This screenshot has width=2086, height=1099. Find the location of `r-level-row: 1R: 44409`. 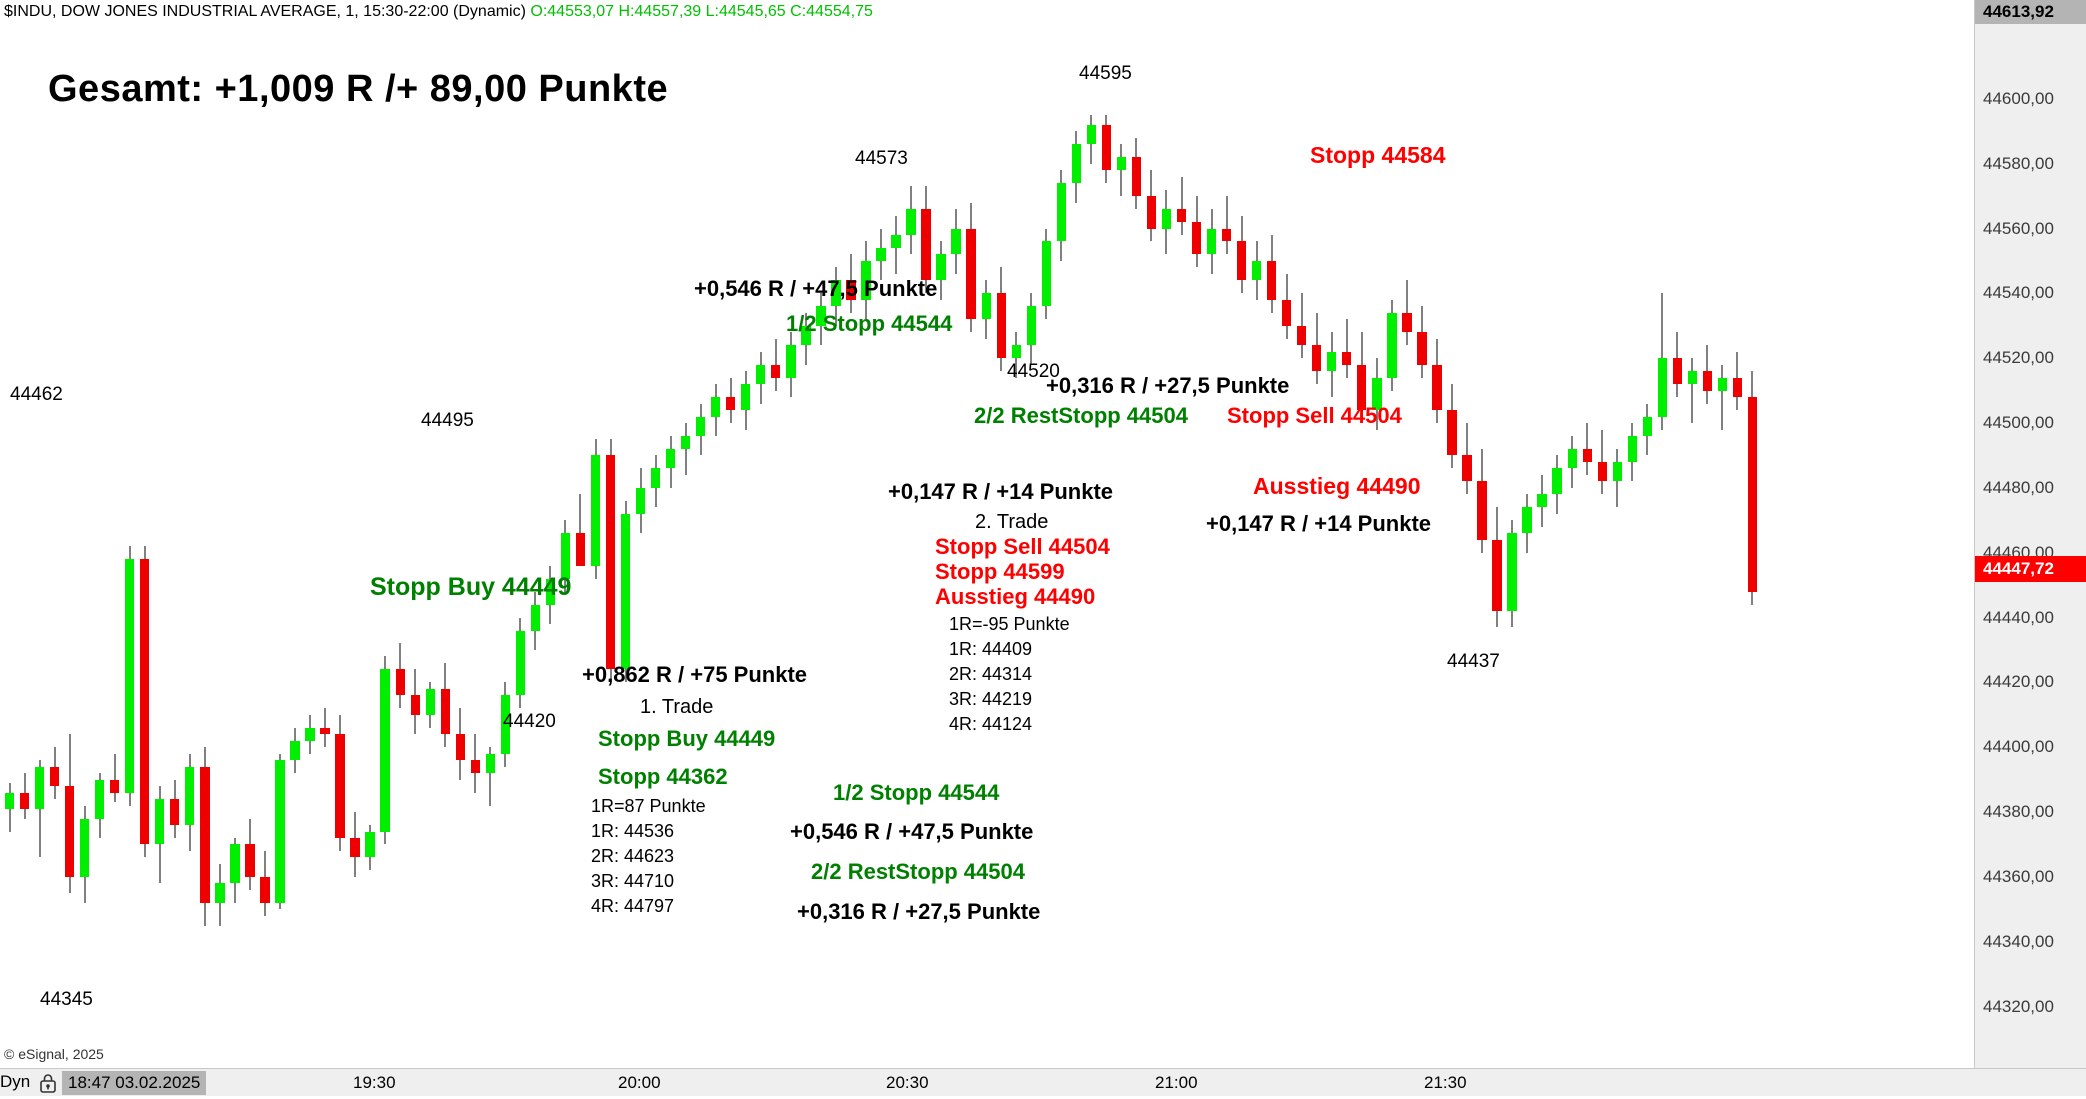

r-level-row: 1R: 44409 is located at coordinates (991, 649).